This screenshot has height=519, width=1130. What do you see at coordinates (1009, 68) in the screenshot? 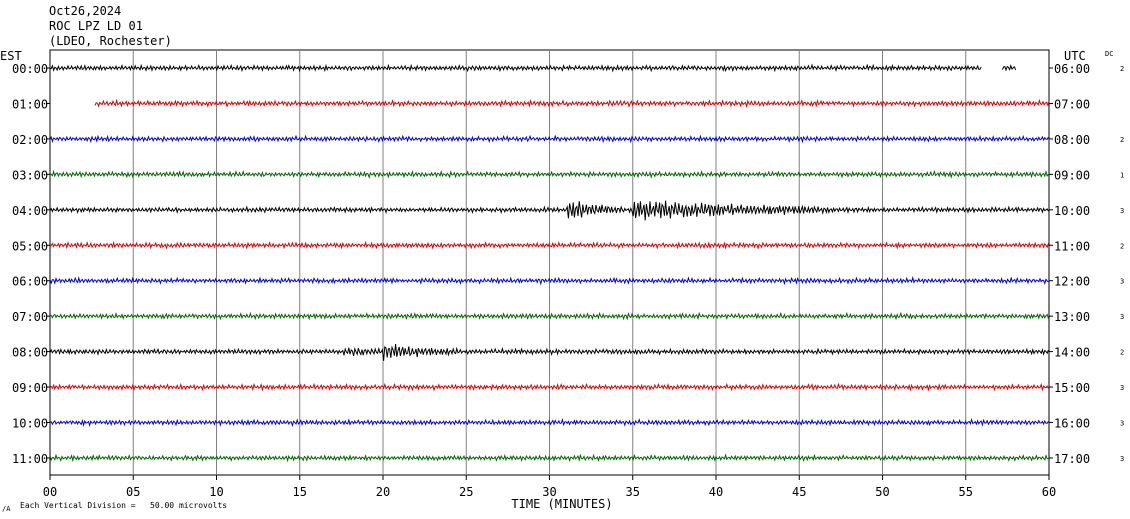
I see `trace-segment` at bounding box center [1009, 68].